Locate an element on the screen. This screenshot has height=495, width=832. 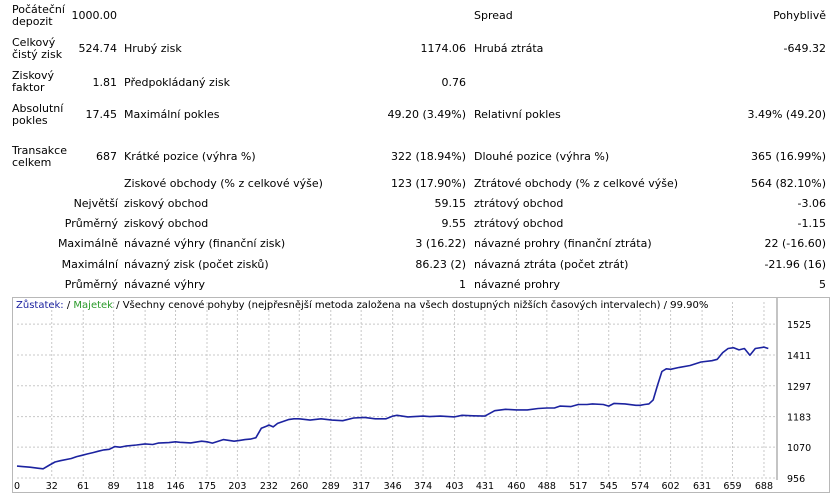
x-tick-label: 61 is located at coordinates (83, 486).